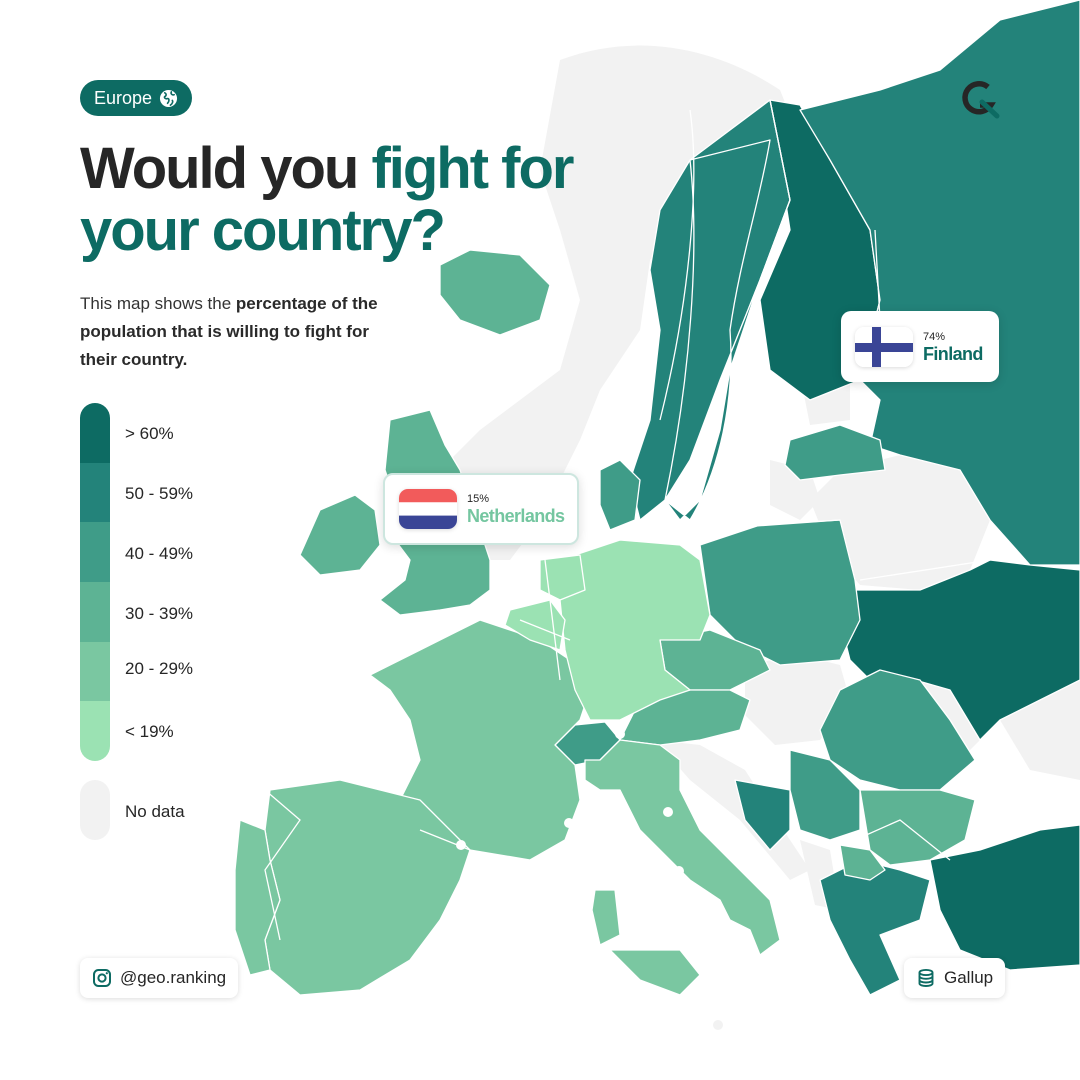 The width and height of the screenshot is (1080, 1080). What do you see at coordinates (428, 509) in the screenshot?
I see `netherlands-flag-icon` at bounding box center [428, 509].